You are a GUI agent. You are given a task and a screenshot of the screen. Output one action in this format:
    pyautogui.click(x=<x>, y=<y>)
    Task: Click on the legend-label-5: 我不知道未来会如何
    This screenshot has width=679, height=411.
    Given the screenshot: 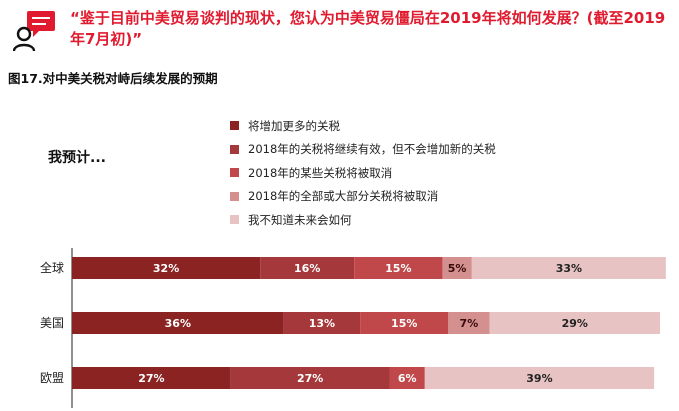 What is the action you would take?
    pyautogui.click(x=300, y=219)
    